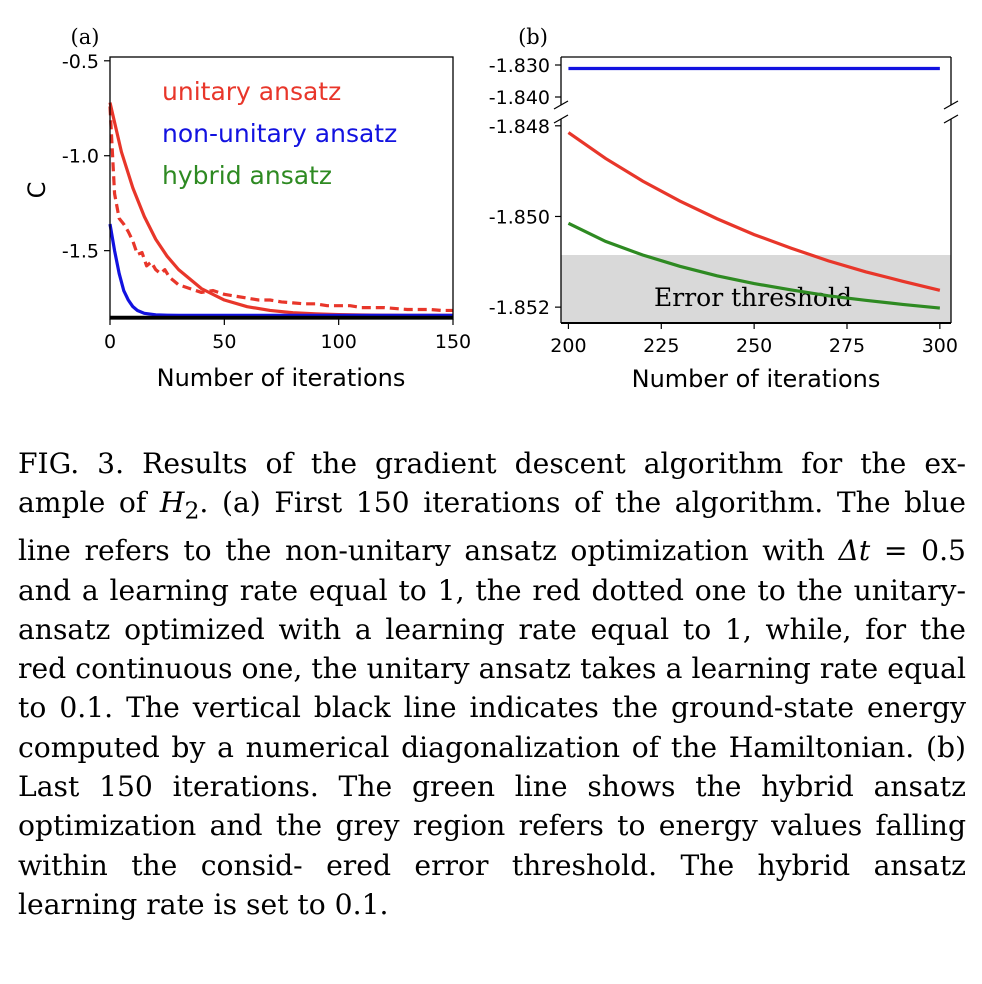 This screenshot has width=982, height=984. Describe the element at coordinates (85, 37) in the screenshot. I see `panel-a-tag: (a)` at that location.